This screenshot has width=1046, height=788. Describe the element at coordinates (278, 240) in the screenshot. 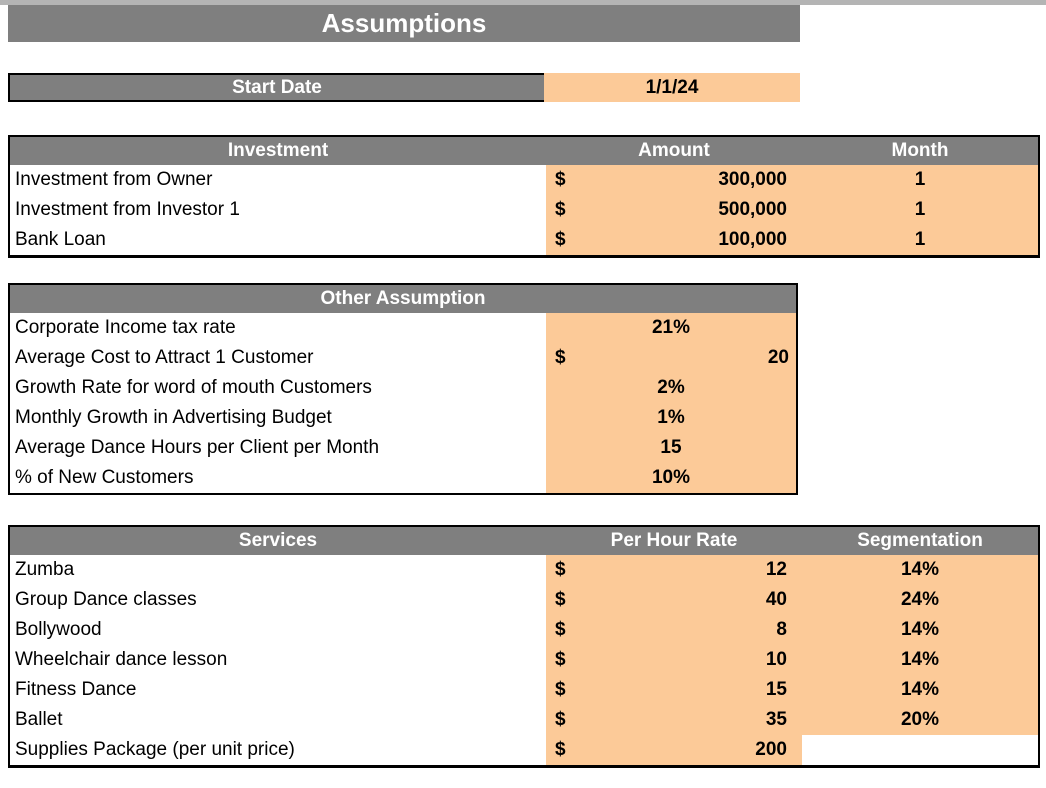

I see `row-label: Bank Loan` at that location.